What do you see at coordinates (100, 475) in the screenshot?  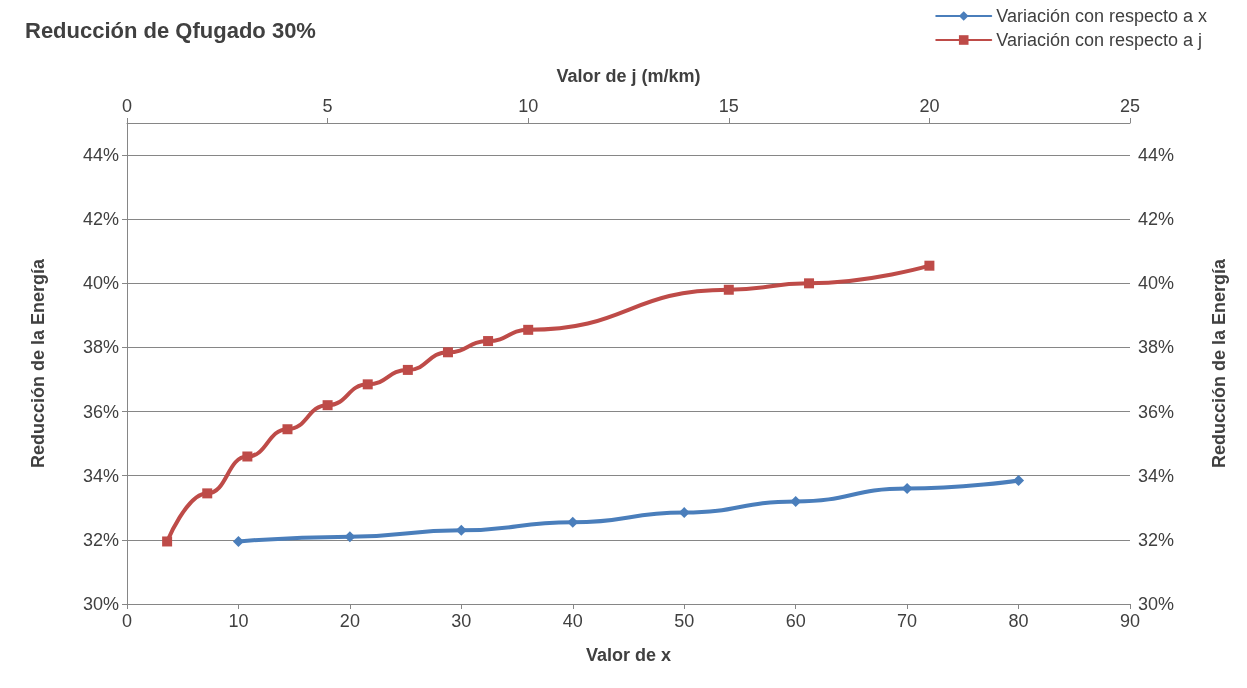 I see `y-tick-label: 34%` at bounding box center [100, 475].